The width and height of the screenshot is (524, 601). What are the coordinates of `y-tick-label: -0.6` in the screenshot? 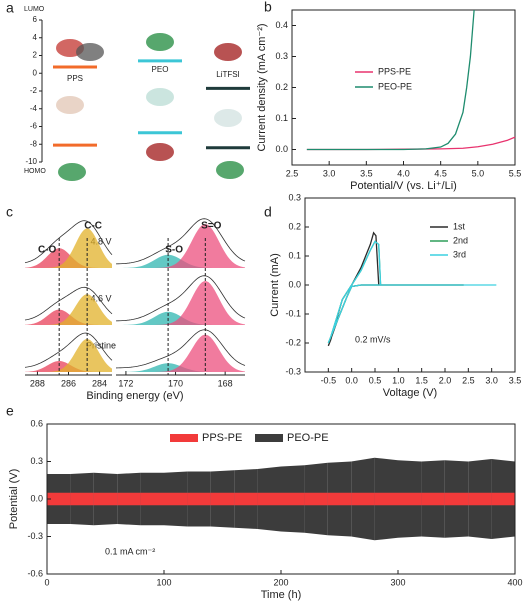 It's located at (35, 573).